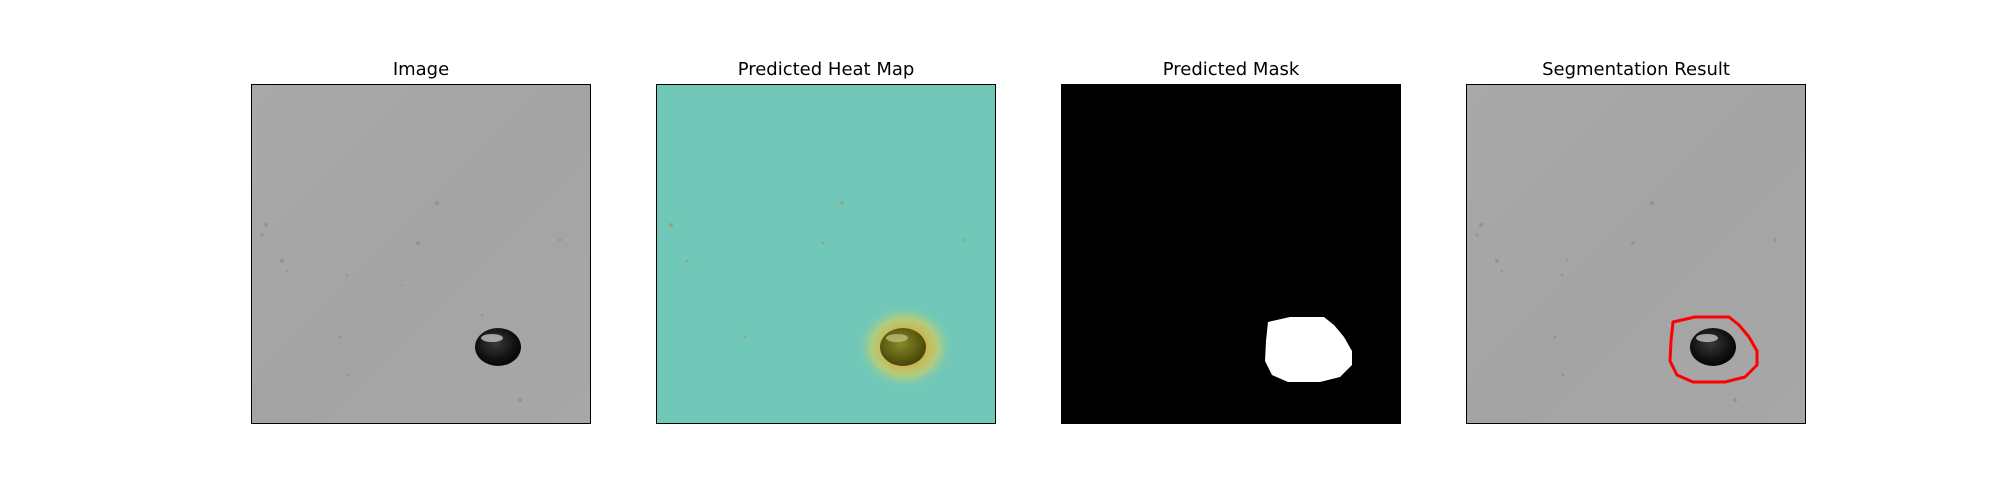 Image resolution: width=2000 pixels, height=500 pixels. I want to click on droplet, so click(498, 347).